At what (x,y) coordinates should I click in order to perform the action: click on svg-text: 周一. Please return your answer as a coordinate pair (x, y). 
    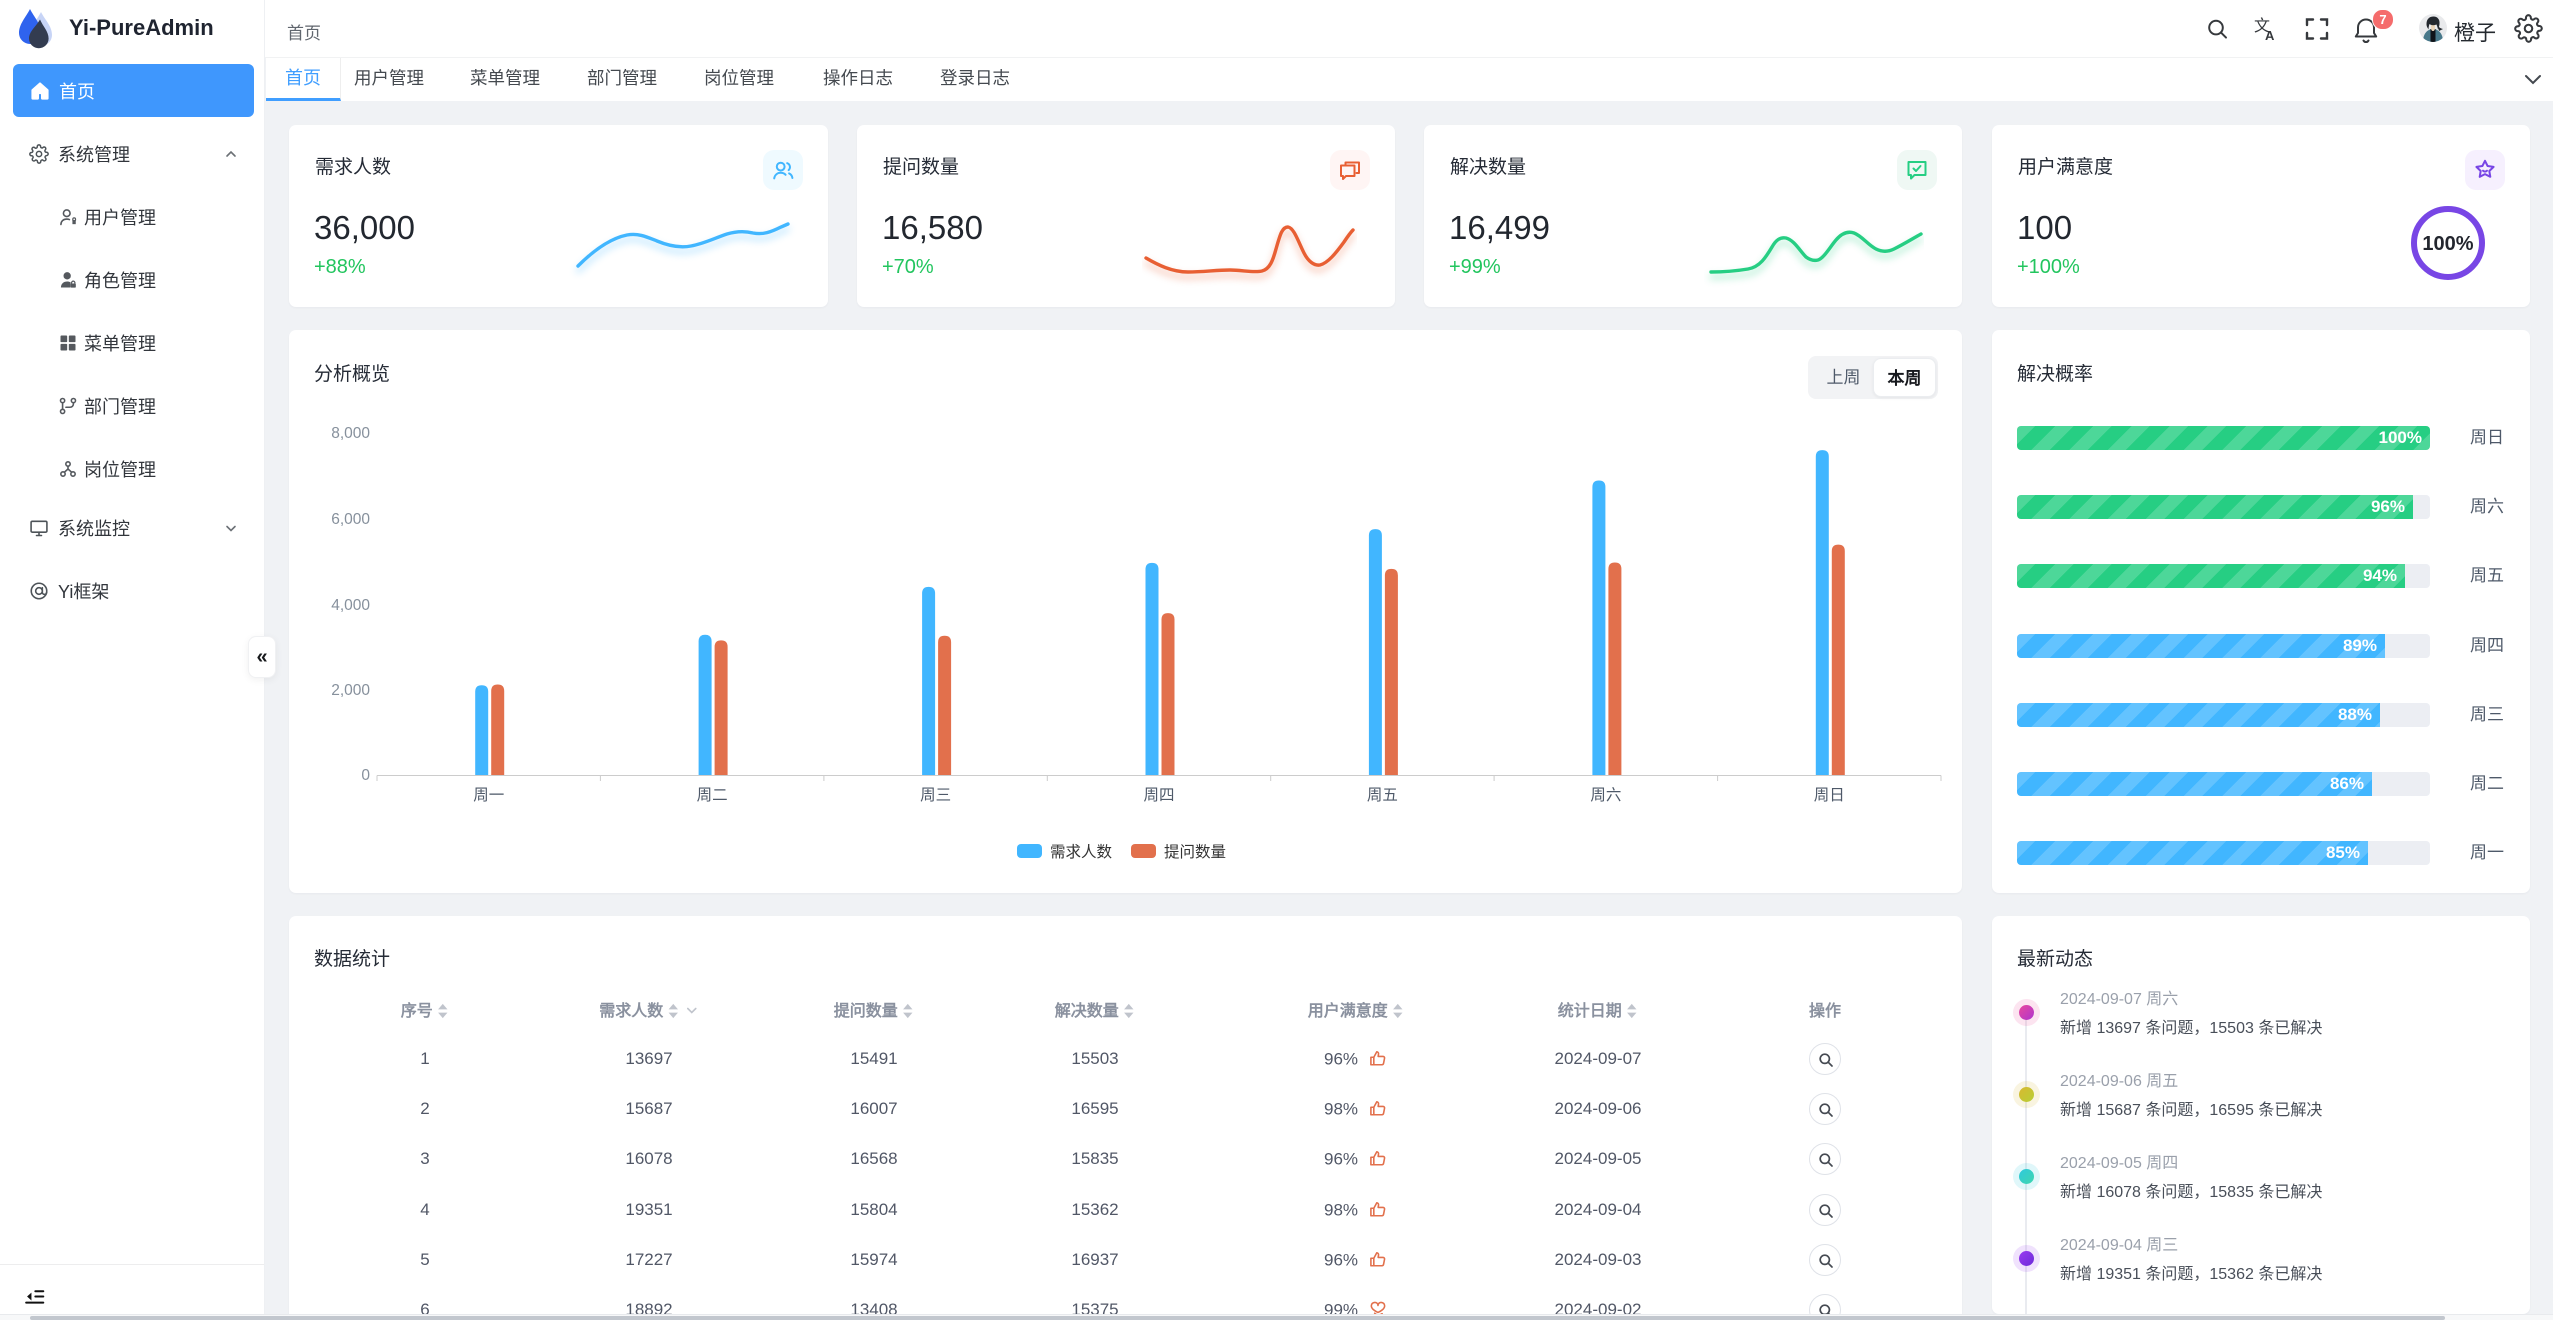
    Looking at the image, I should click on (488, 795).